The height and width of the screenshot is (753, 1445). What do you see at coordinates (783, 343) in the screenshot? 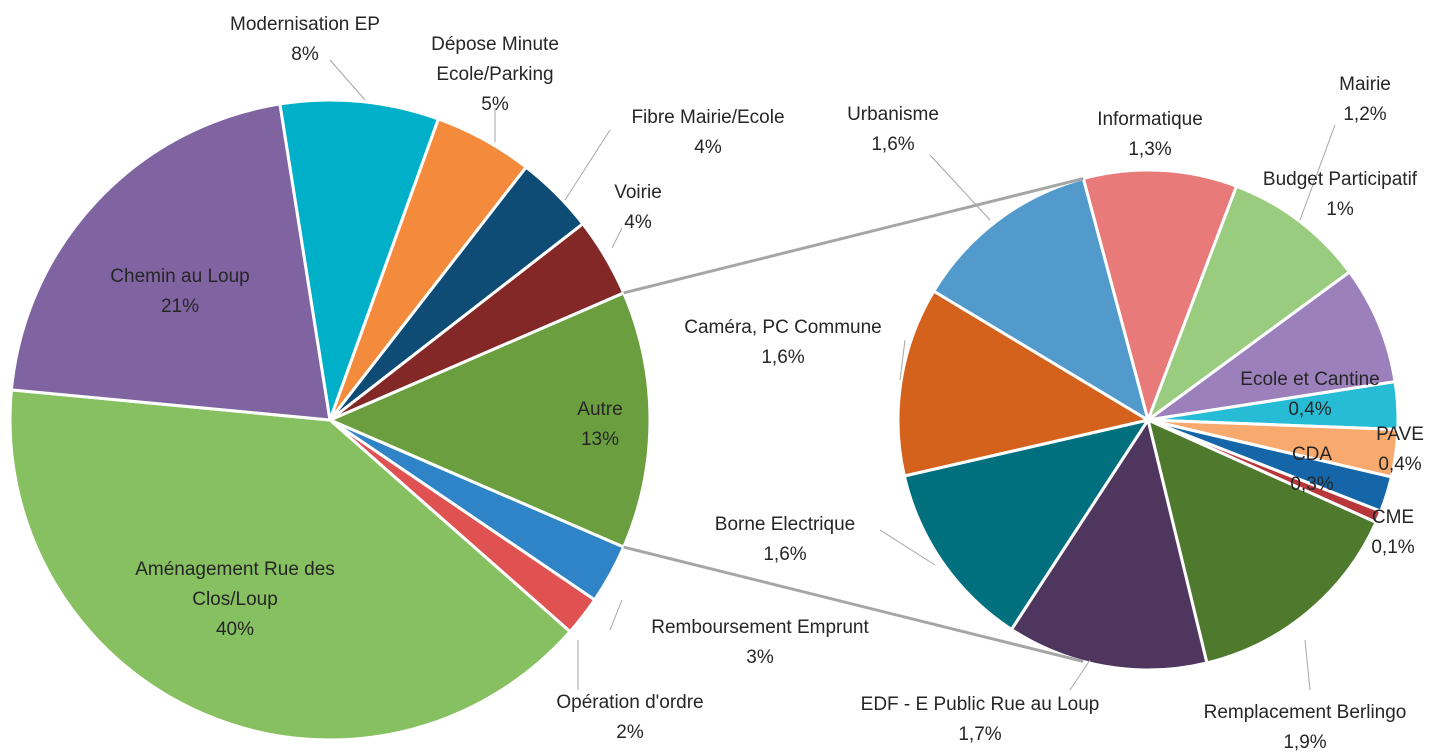
I see `data-label: Caméra, PC Commune 1,6%` at bounding box center [783, 343].